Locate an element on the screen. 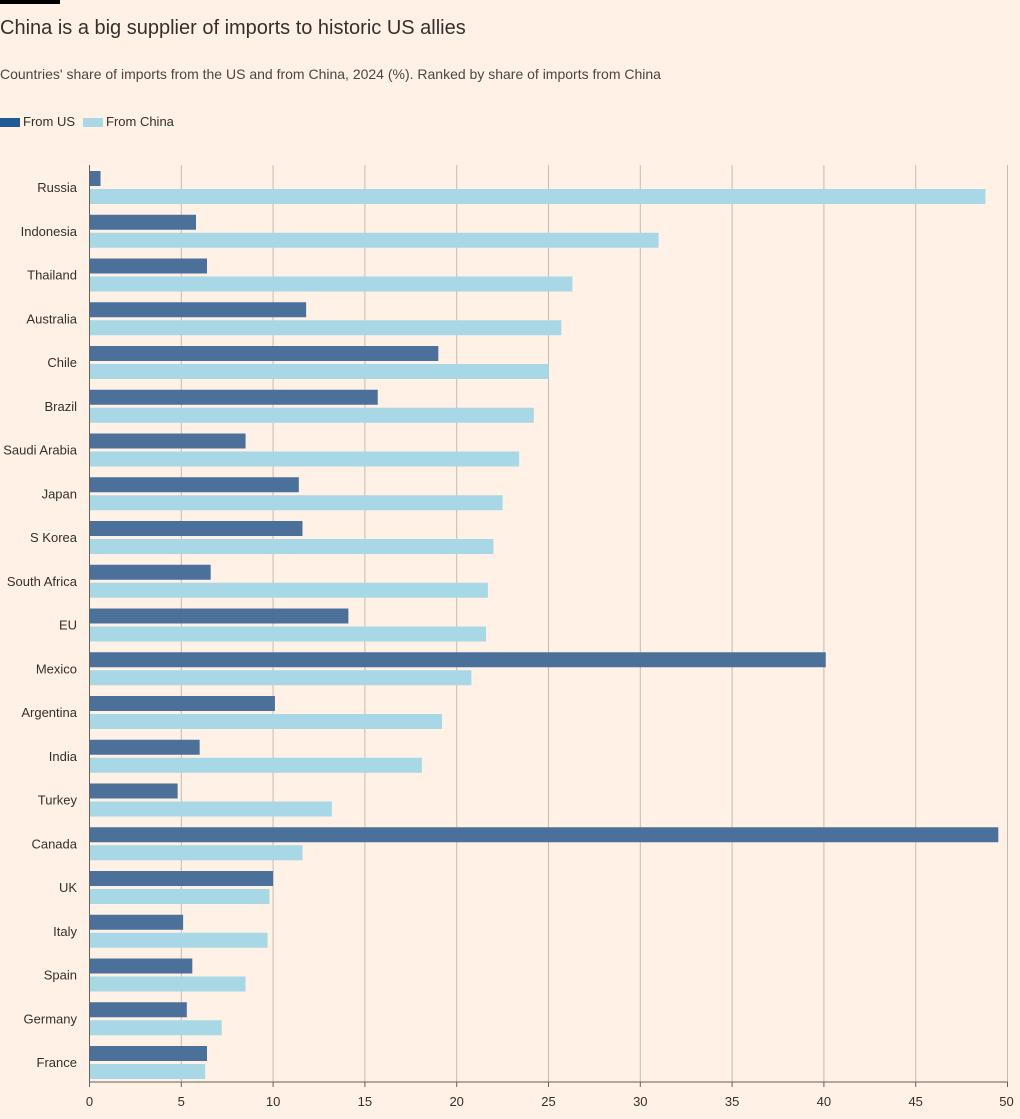 The image size is (1020, 1119). legend-swatch-from-china is located at coordinates (93, 122).